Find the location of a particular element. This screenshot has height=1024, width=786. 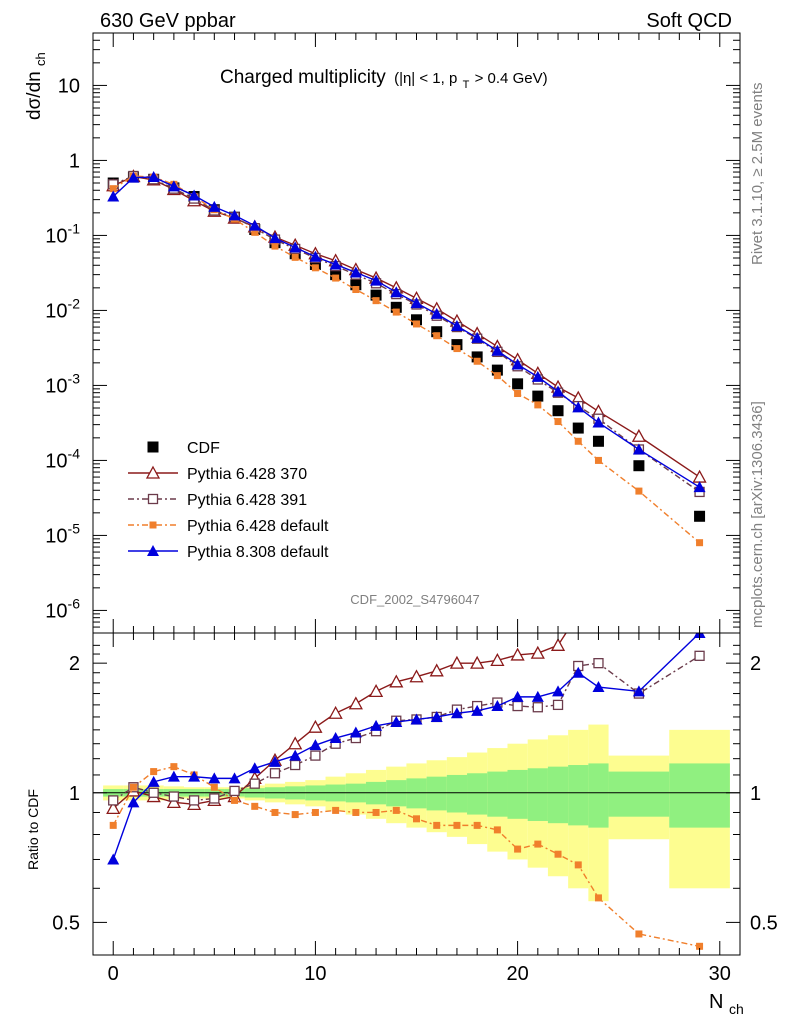

ratio-ytick-label: 1 is located at coordinates (74, 794).